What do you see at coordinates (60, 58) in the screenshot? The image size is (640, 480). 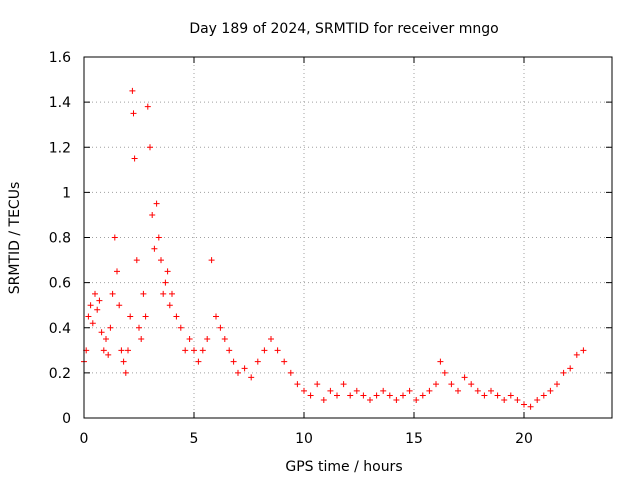 I see `y-tick-label: 1.6` at bounding box center [60, 58].